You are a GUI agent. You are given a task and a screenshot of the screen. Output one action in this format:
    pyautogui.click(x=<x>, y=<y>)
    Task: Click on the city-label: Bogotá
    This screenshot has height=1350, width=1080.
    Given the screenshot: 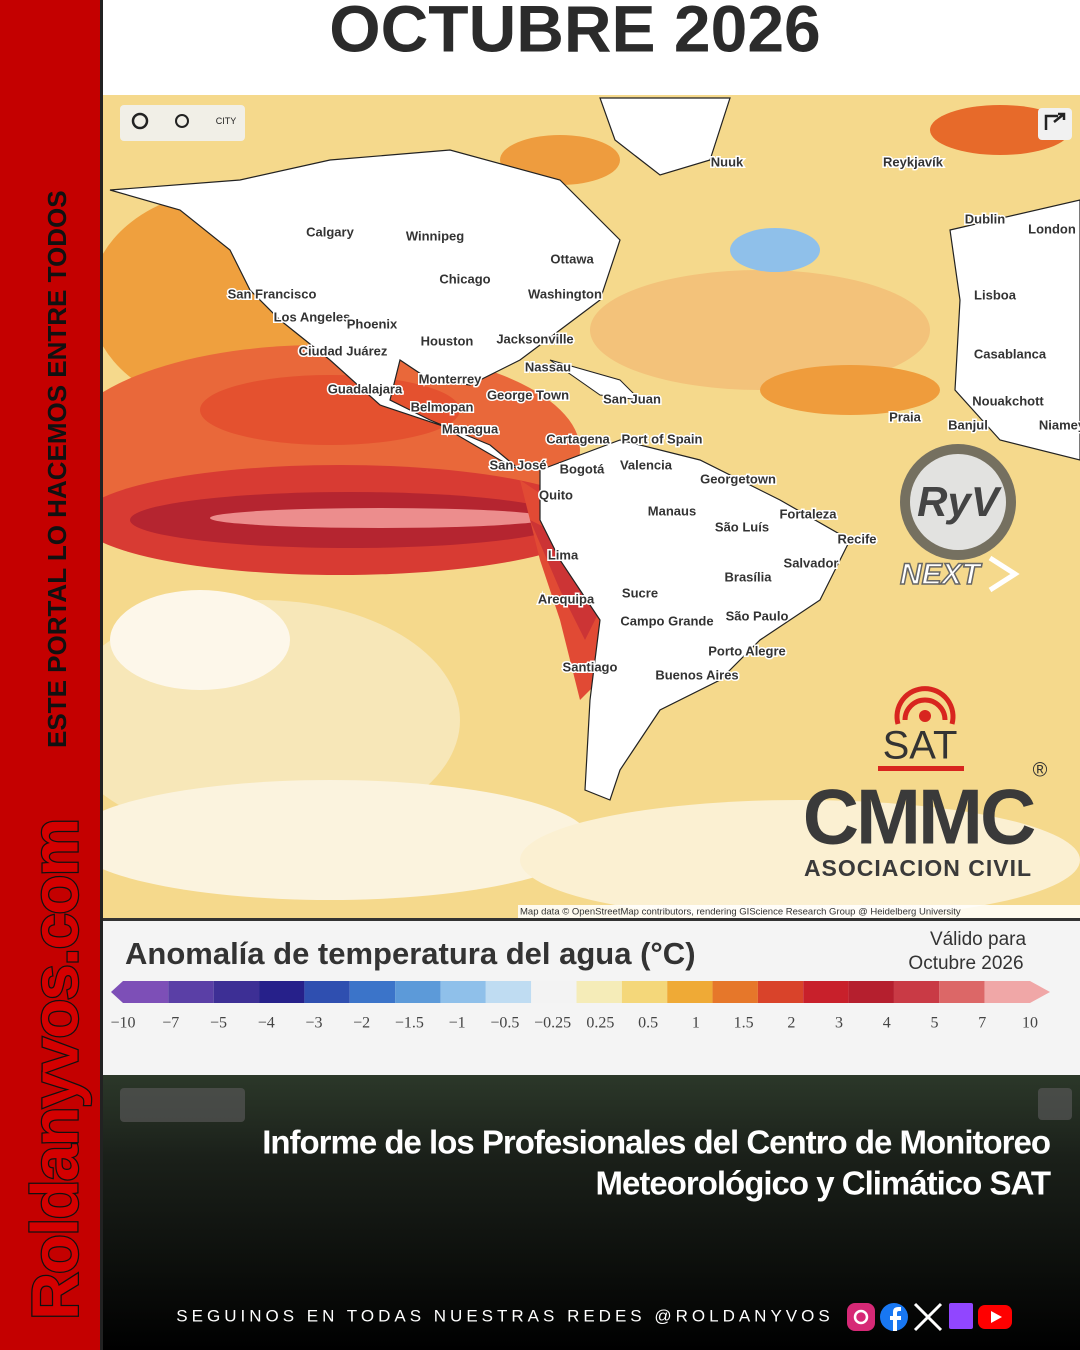 What is the action you would take?
    pyautogui.click(x=583, y=468)
    